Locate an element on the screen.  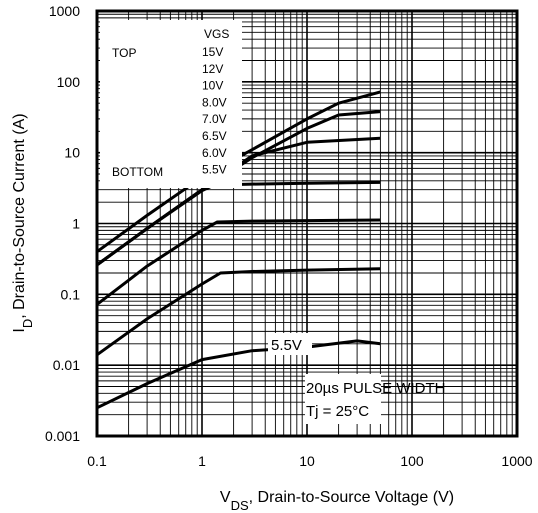
x-tick-label: 1 is located at coordinates (202, 461).